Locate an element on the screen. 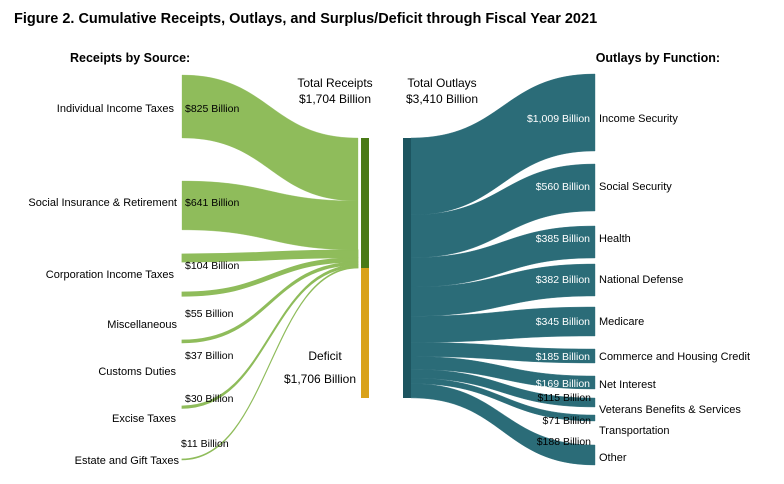  receipt-source-label: Corporation Income Taxes is located at coordinates (110, 275).